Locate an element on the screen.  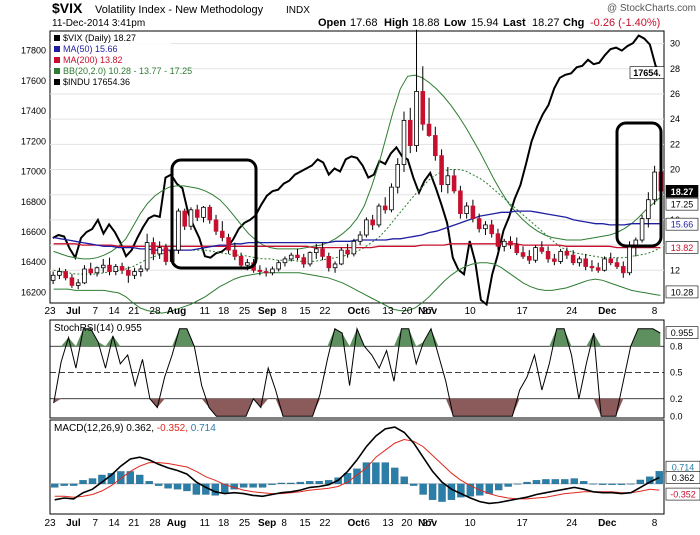
exchange-label: INDX is located at coordinates (298, 10).